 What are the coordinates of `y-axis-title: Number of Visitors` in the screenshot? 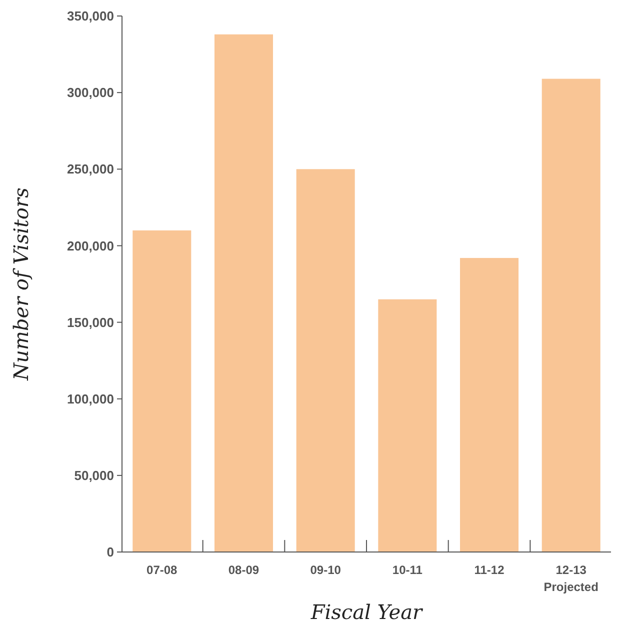 It's located at (21, 285).